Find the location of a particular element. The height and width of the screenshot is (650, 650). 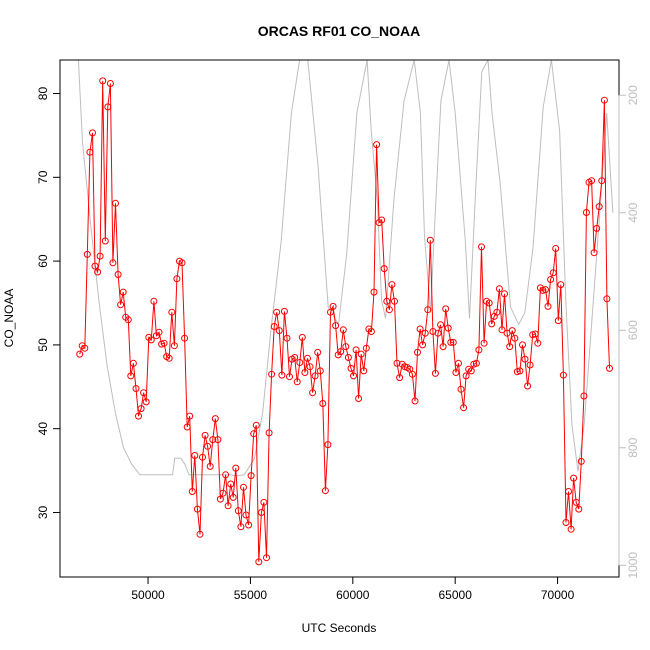

y2-tick-label: 200 is located at coordinates (633, 95).